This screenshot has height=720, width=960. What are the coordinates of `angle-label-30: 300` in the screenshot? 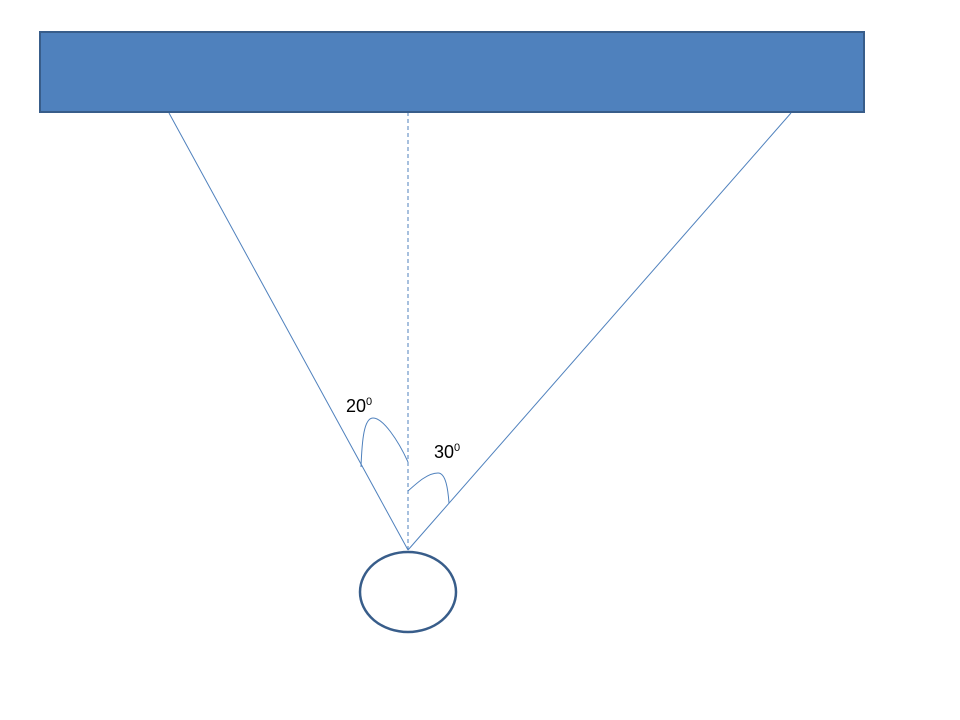 It's located at (447, 452).